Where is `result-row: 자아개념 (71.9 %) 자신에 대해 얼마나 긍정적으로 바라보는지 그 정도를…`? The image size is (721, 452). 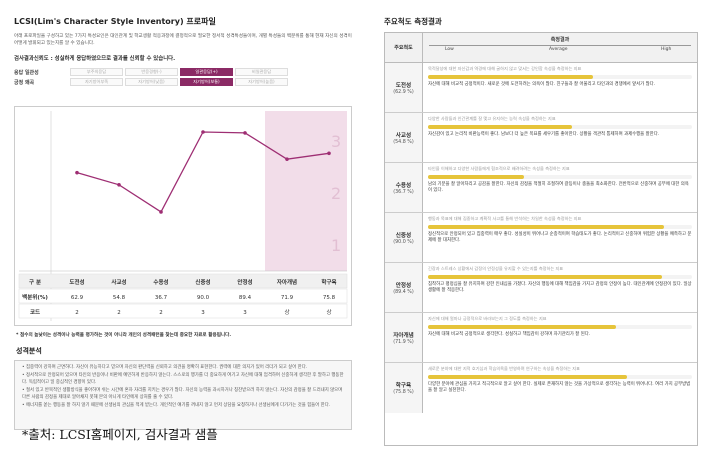 result-row: 자아개념 (71.9 %) 자신에 대해 얼마나 긍정적으로 바라보는지 그 정도를… is located at coordinates (541, 338).